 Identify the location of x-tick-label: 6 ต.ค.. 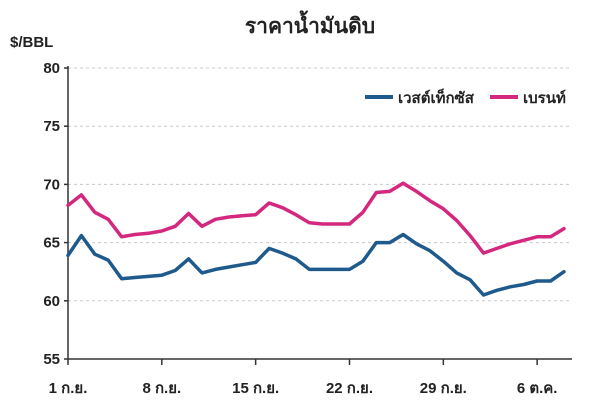
(537, 388).